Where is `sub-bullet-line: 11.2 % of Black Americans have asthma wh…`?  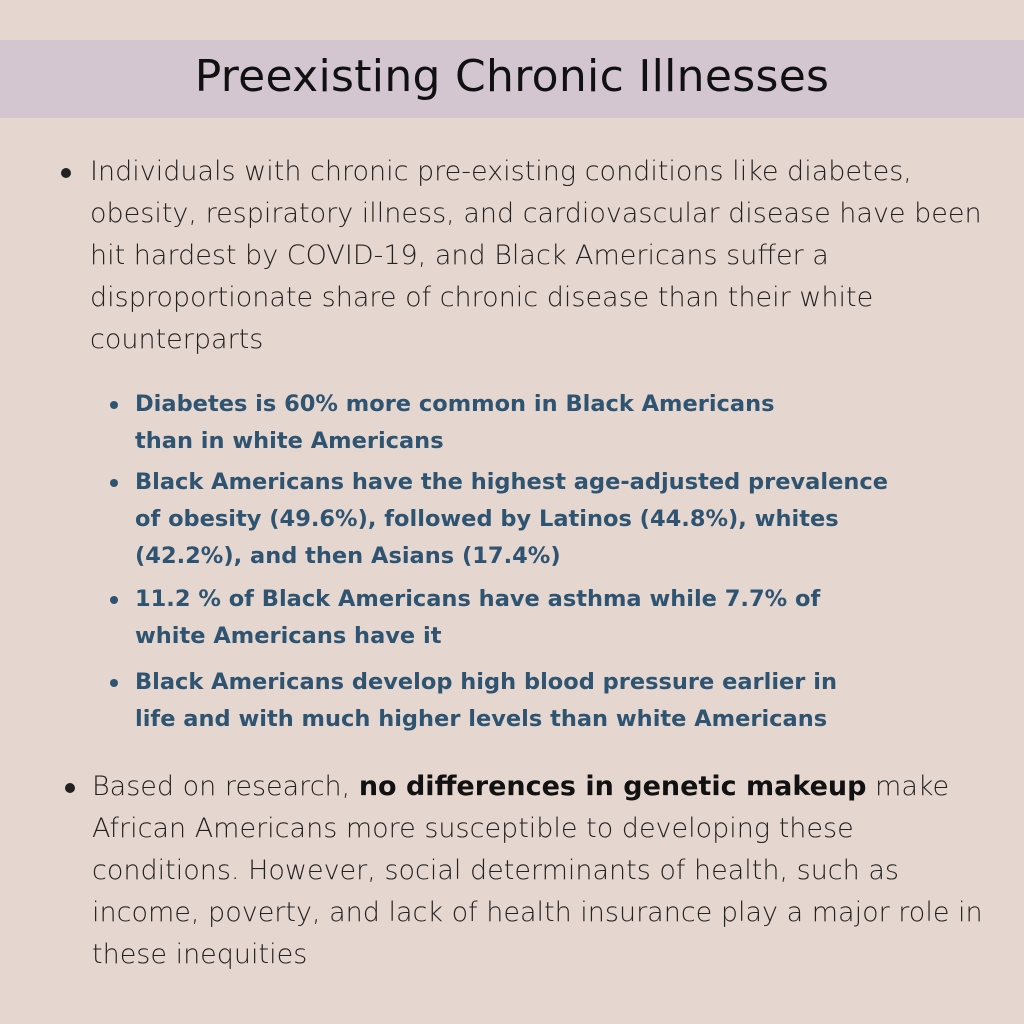
sub-bullet-line: 11.2 % of Black Americans have asthma wh… is located at coordinates (478, 599).